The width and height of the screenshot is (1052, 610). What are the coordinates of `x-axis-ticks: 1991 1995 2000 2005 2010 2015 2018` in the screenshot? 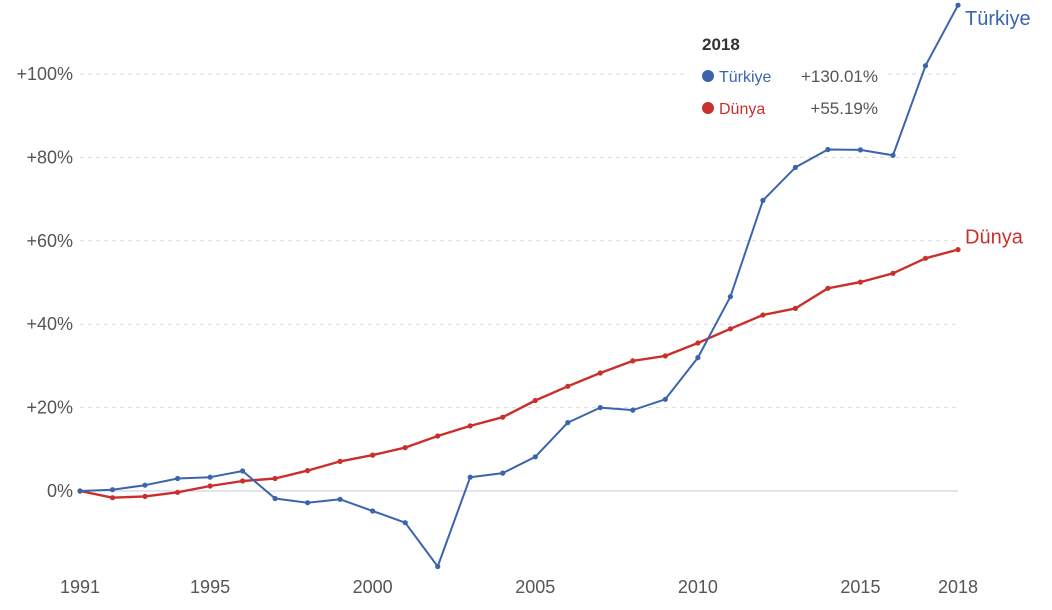 It's located at (519, 587).